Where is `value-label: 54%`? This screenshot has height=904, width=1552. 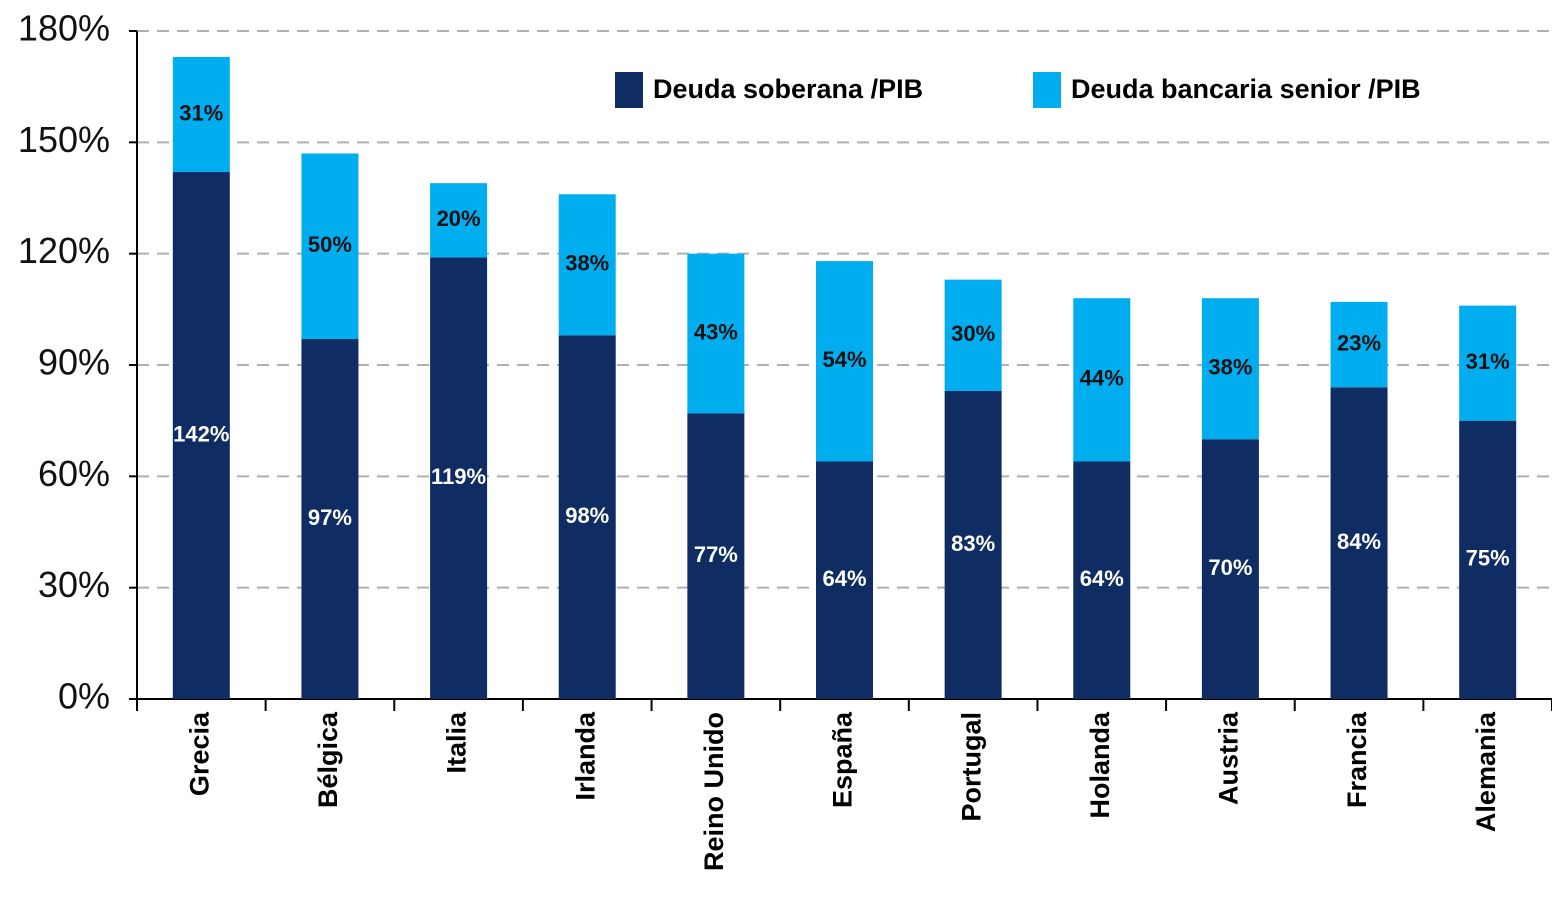 value-label: 54% is located at coordinates (844, 359).